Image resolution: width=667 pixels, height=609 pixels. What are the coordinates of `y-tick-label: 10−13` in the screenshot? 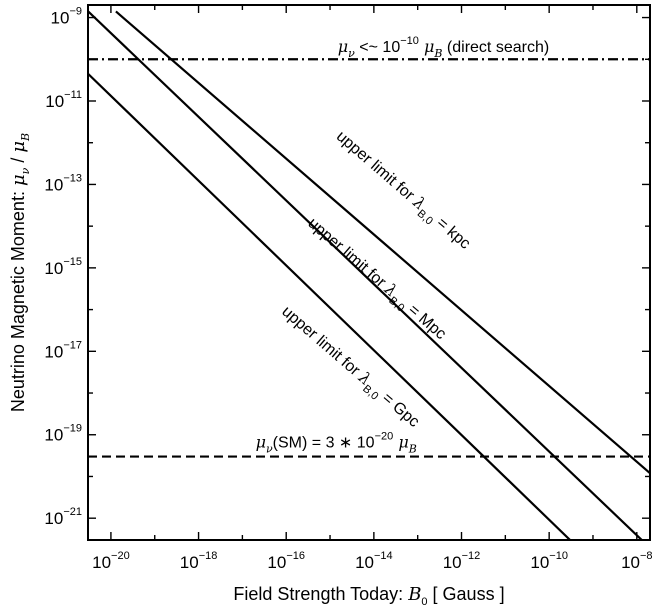 It's located at (63, 183).